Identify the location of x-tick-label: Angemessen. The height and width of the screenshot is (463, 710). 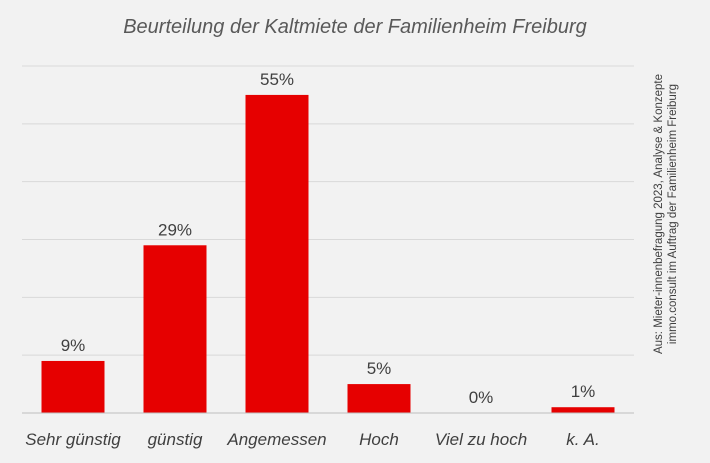
(276, 439).